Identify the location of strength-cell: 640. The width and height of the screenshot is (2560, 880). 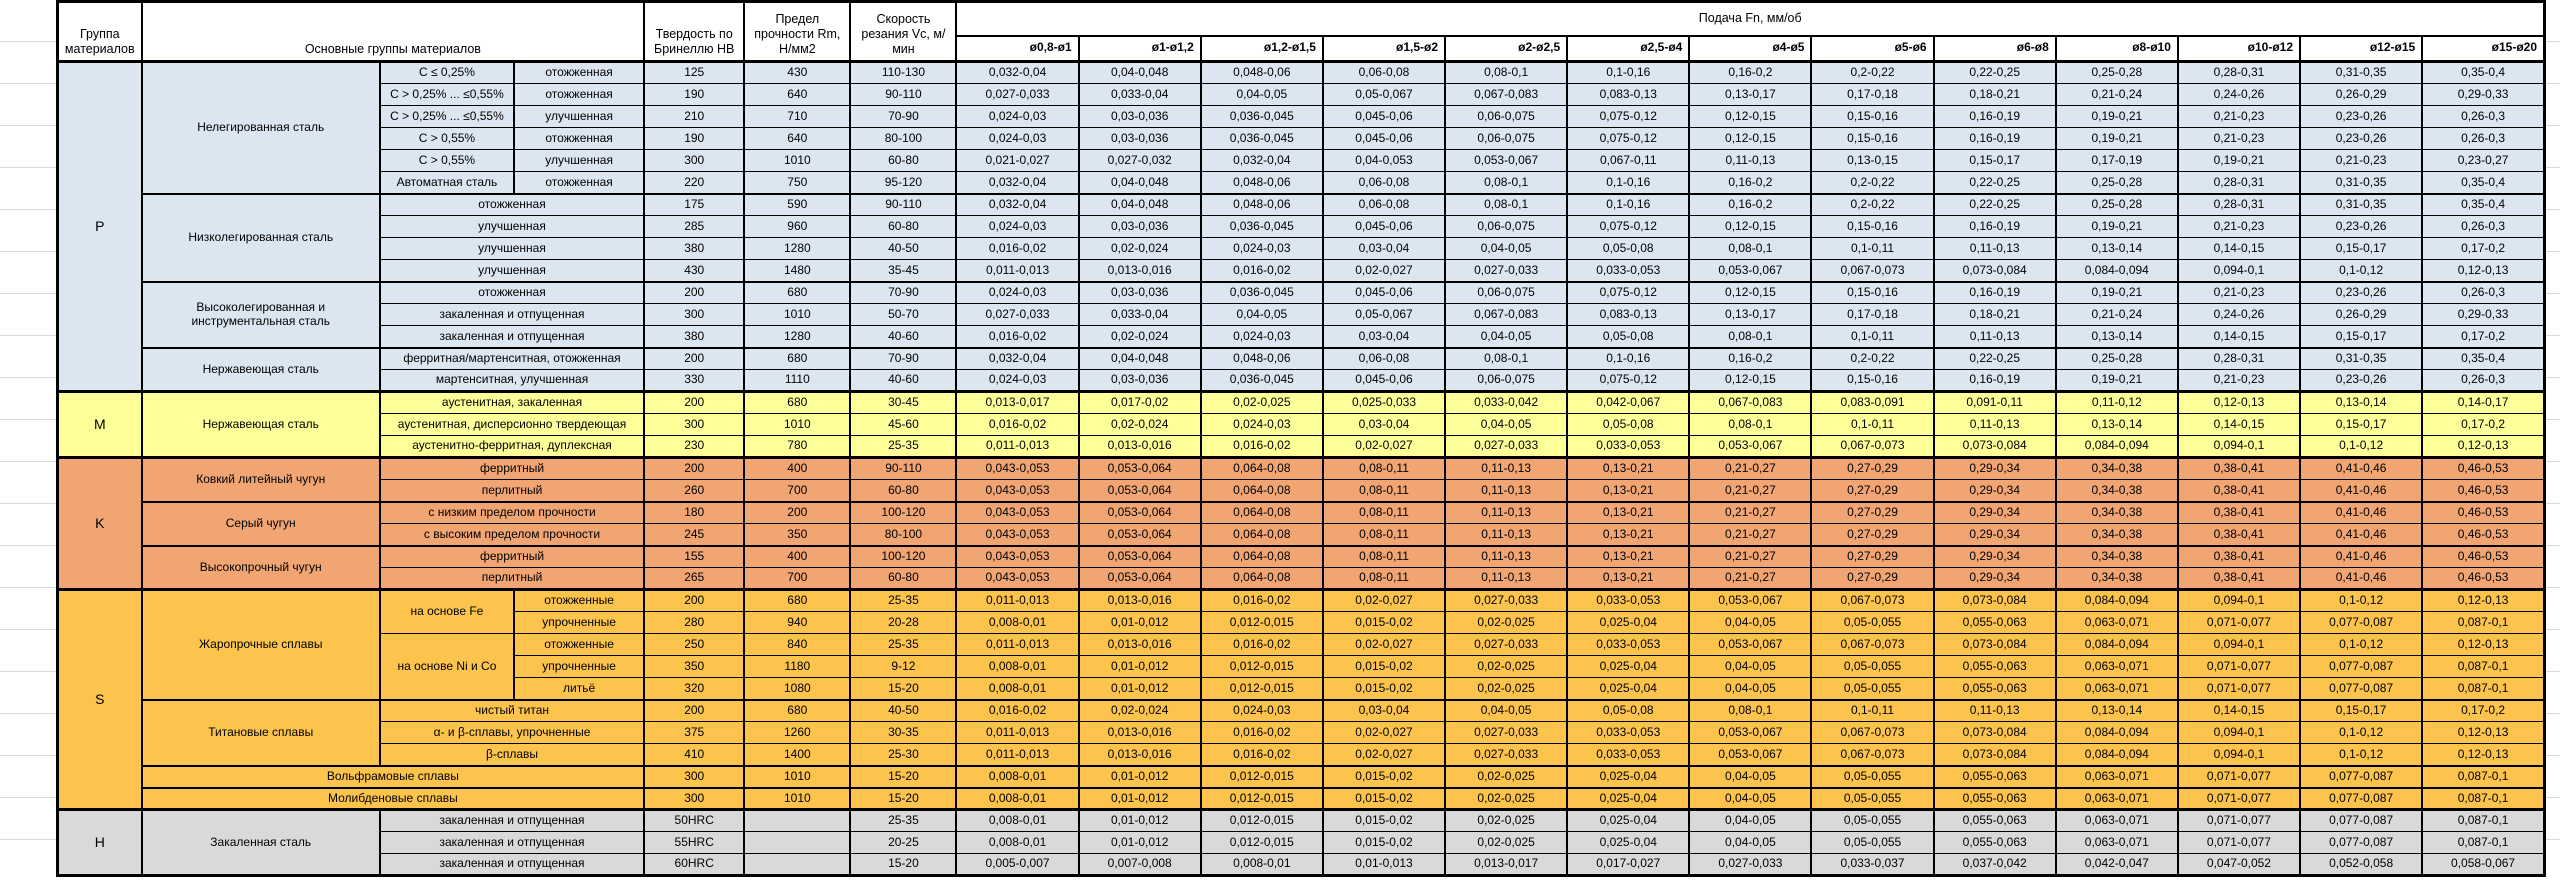
(797, 138).